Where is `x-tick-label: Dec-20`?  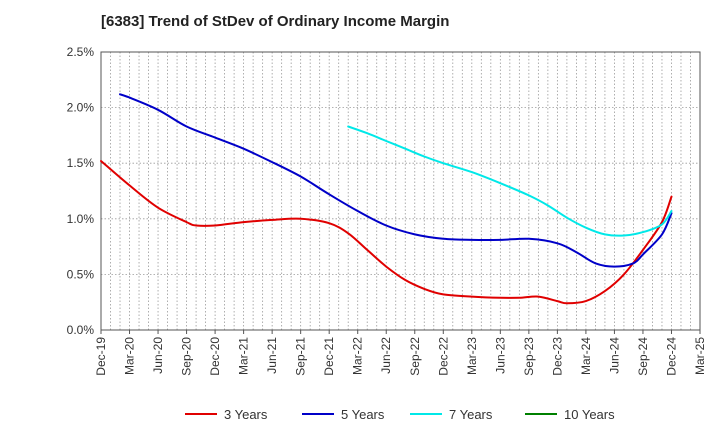
x-tick-label: Dec-20 is located at coordinates (215, 356).